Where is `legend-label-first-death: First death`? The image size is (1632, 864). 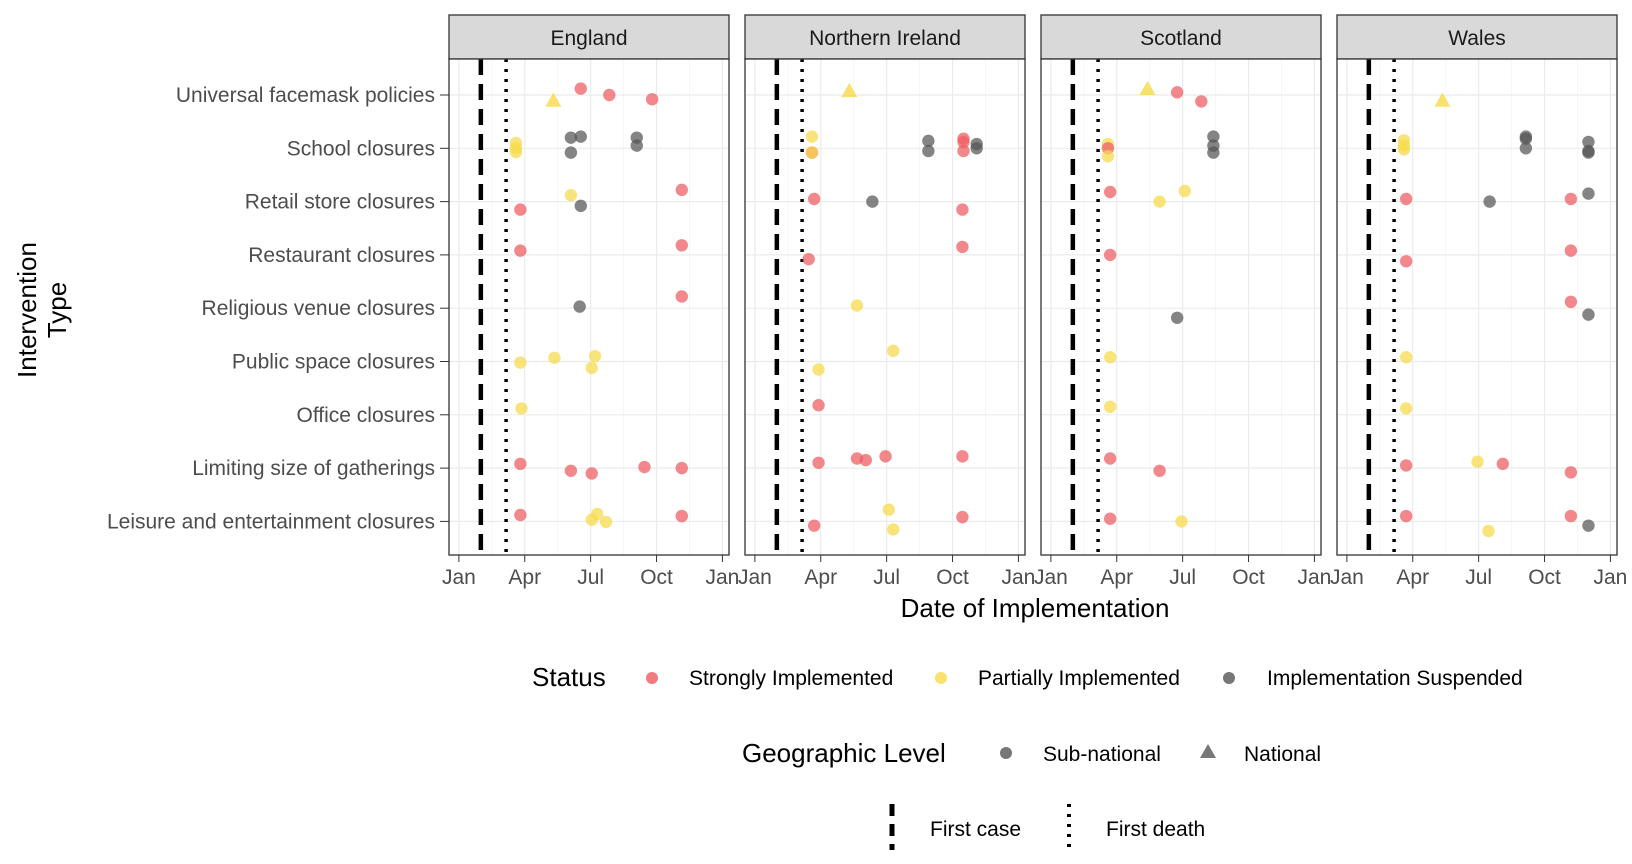 legend-label-first-death: First death is located at coordinates (1155, 829).